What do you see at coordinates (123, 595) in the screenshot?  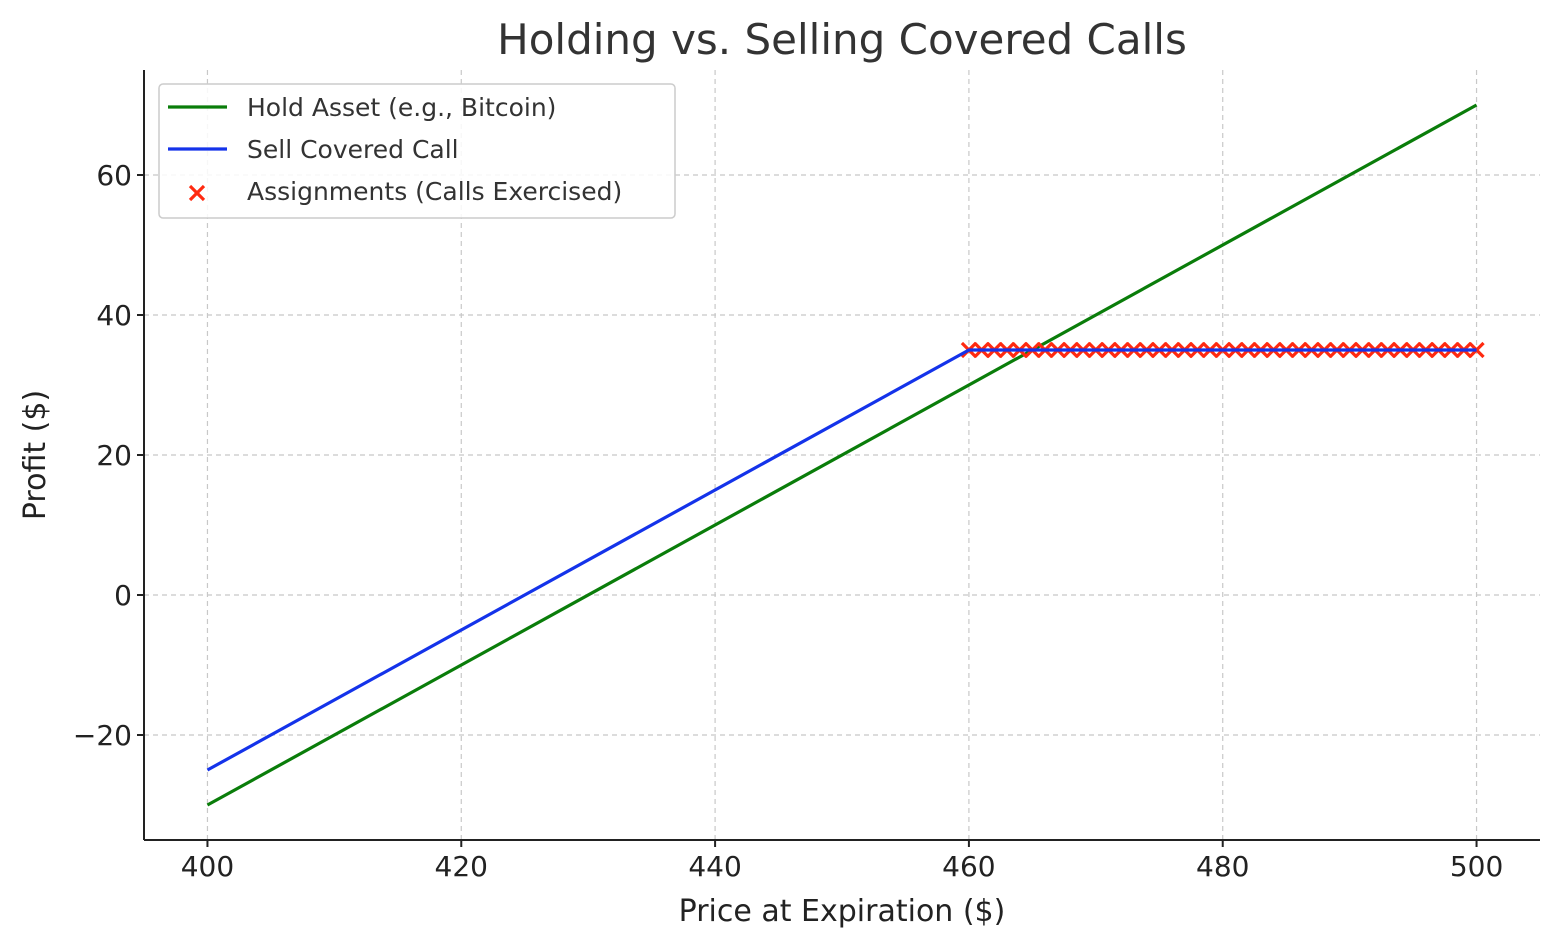 I see `y-tick-label: 0` at bounding box center [123, 595].